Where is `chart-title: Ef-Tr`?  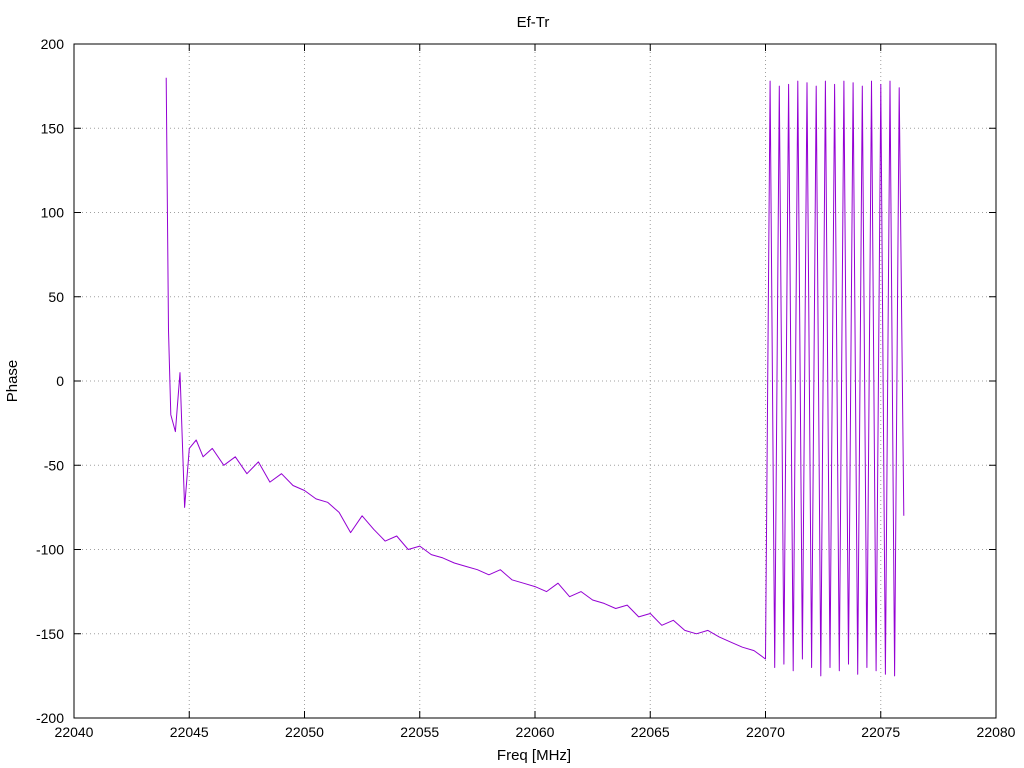 chart-title: Ef-Tr is located at coordinates (533, 22).